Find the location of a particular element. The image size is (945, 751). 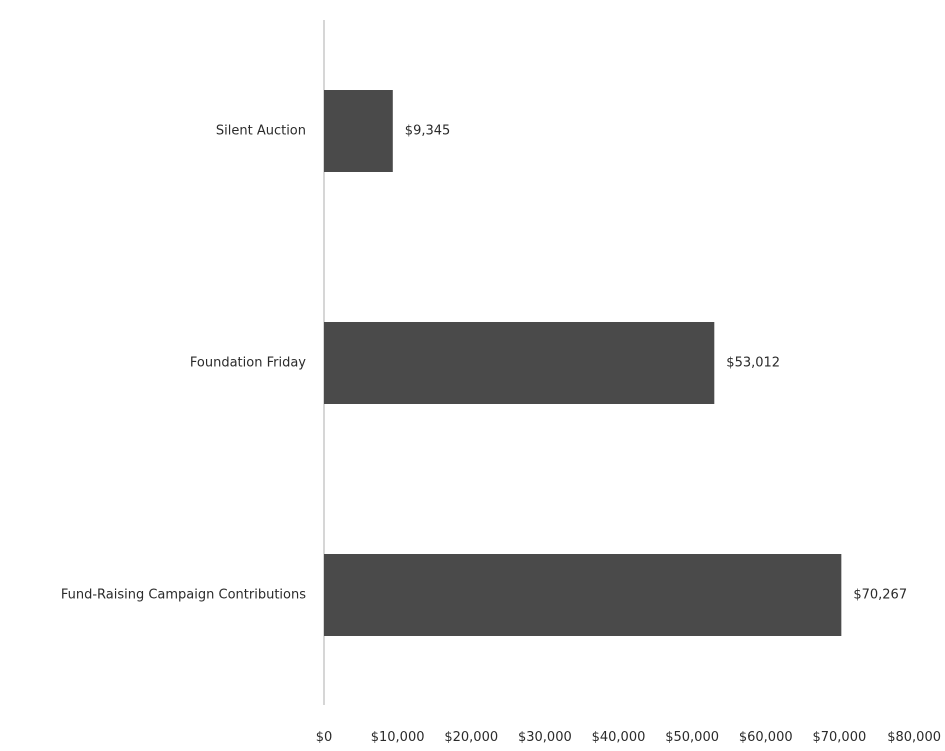

data-label-silent-auction: $9,345 is located at coordinates (428, 131).